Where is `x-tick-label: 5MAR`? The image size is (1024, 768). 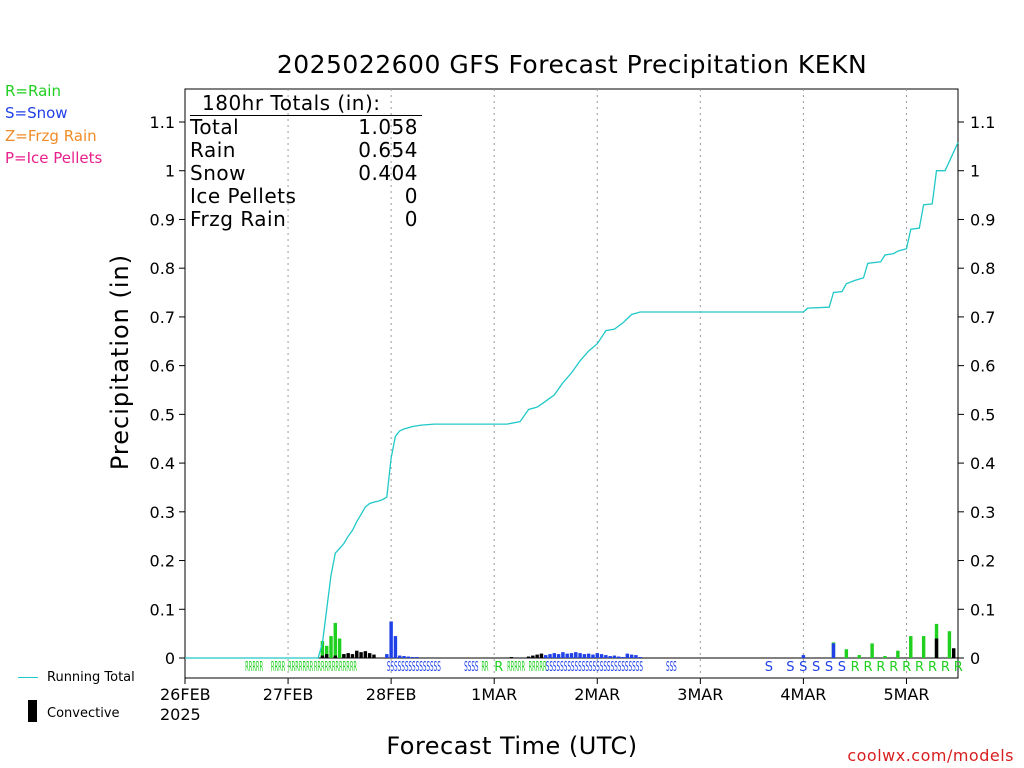 x-tick-label: 5MAR is located at coordinates (906, 694).